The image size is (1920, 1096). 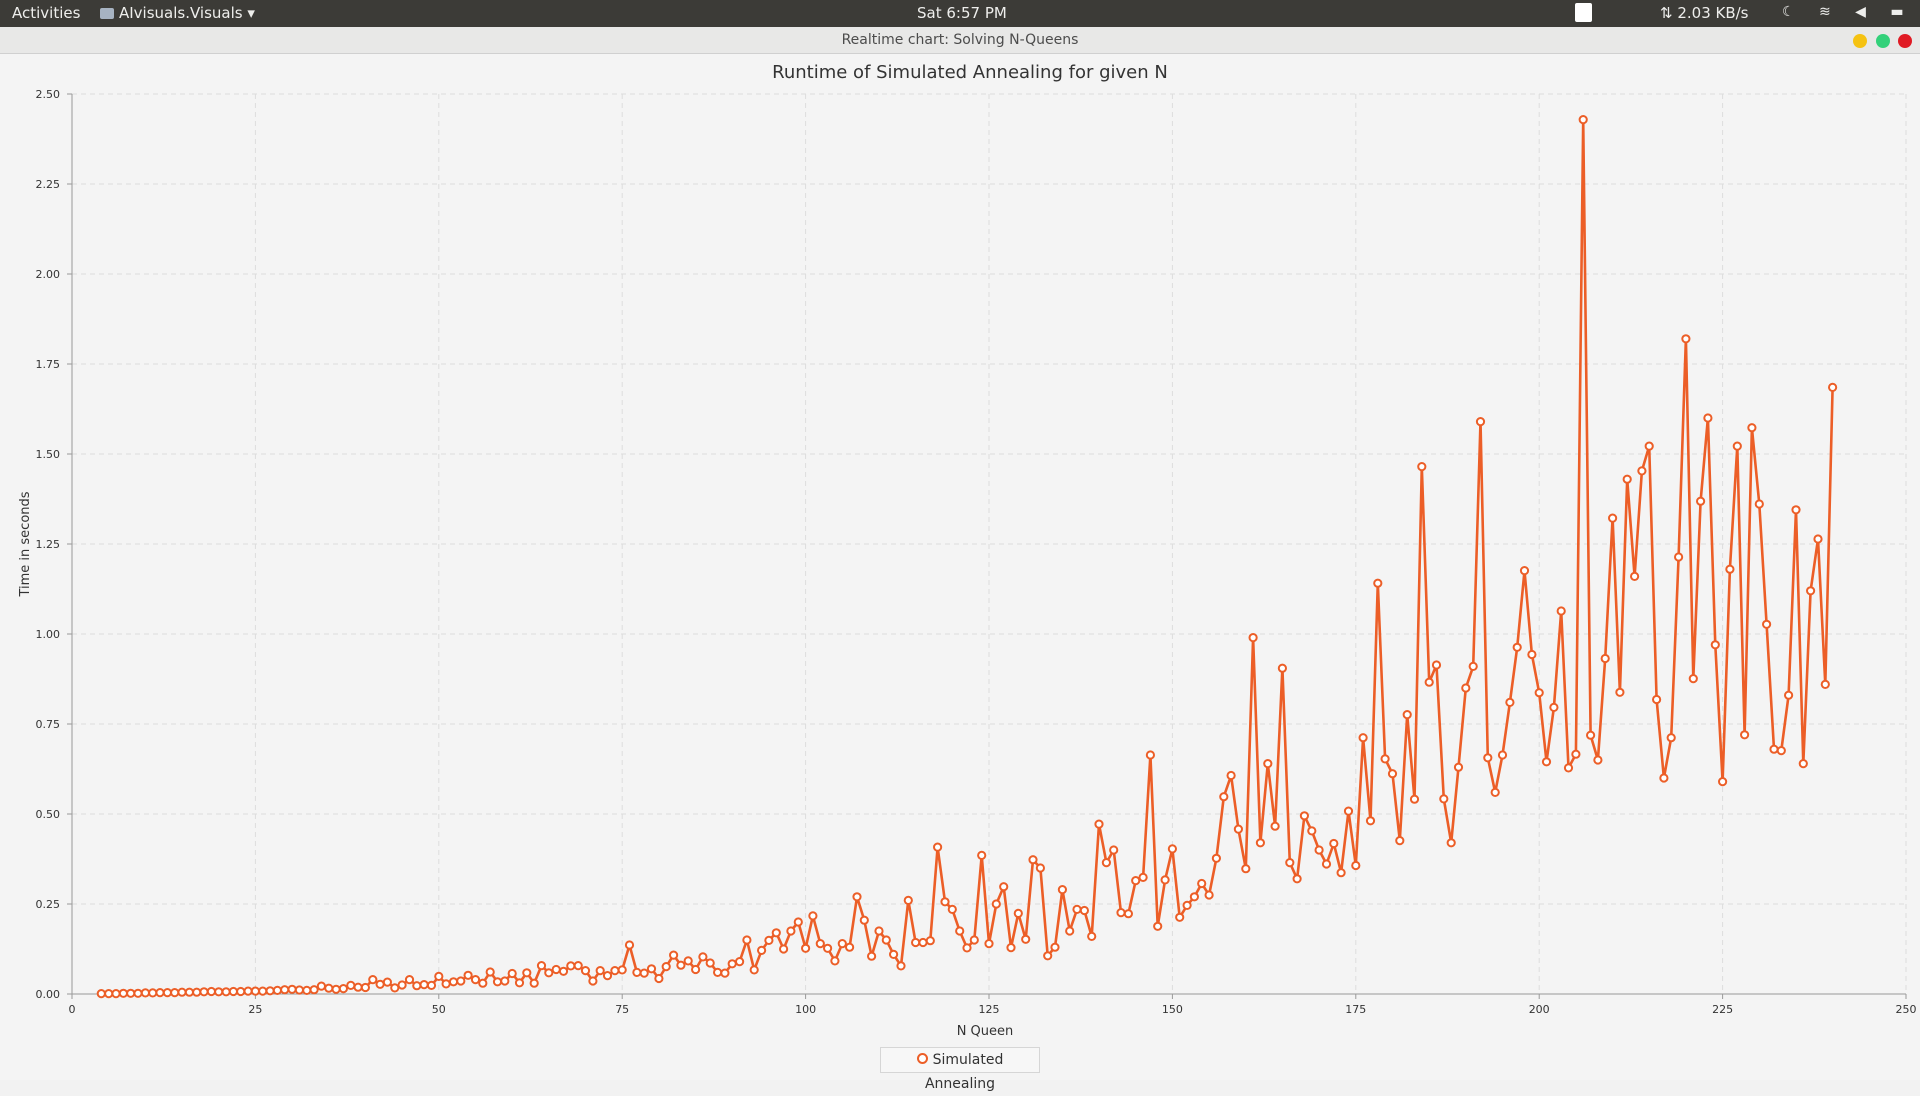 What do you see at coordinates (1704, 13) in the screenshot?
I see `network-speed: ⇅ 2.03 KB/s` at bounding box center [1704, 13].